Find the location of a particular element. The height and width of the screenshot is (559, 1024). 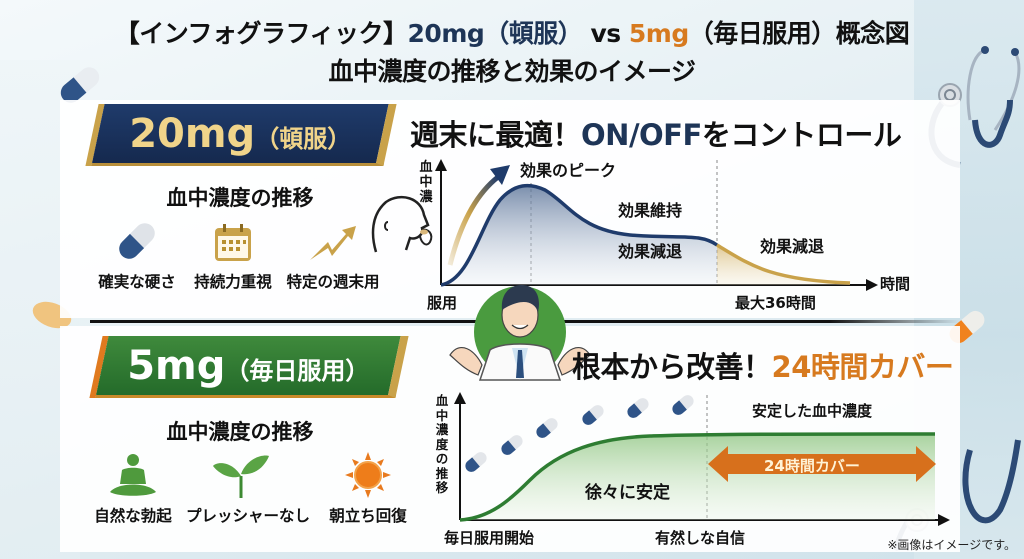

chart-20mg-peak-label: 効果のピーク is located at coordinates (568, 170).